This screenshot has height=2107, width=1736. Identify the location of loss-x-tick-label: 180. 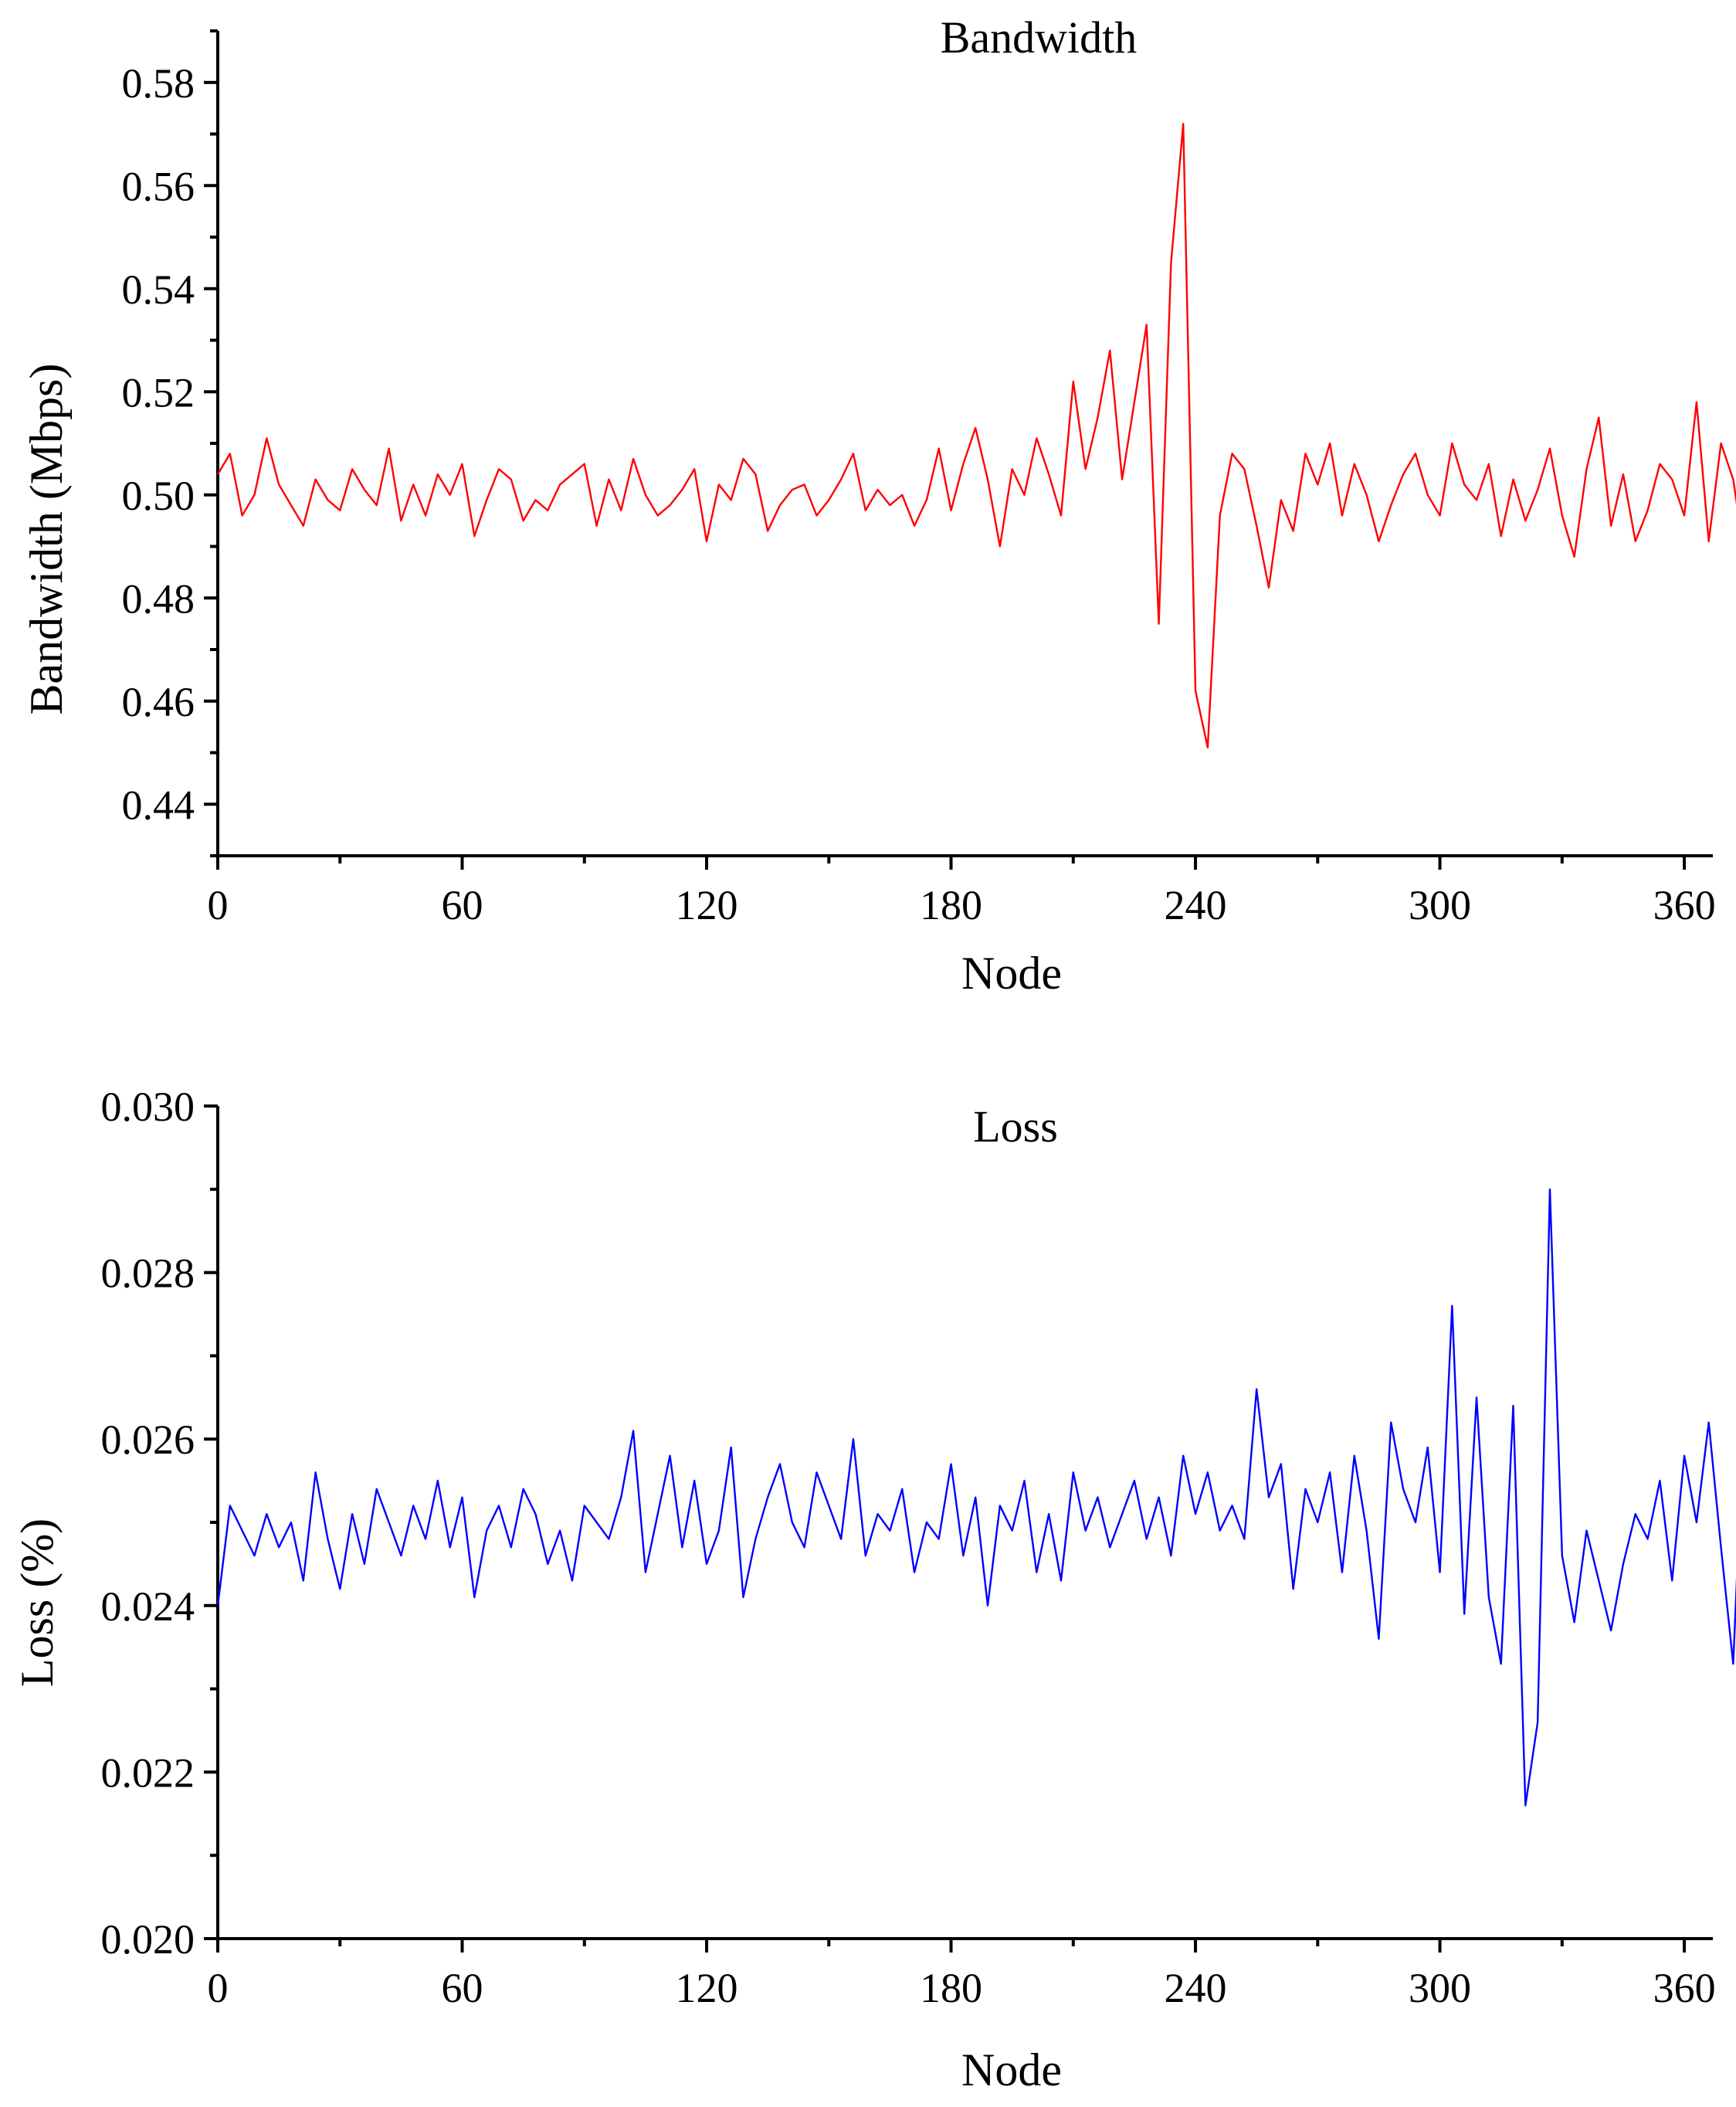
(951, 1988).